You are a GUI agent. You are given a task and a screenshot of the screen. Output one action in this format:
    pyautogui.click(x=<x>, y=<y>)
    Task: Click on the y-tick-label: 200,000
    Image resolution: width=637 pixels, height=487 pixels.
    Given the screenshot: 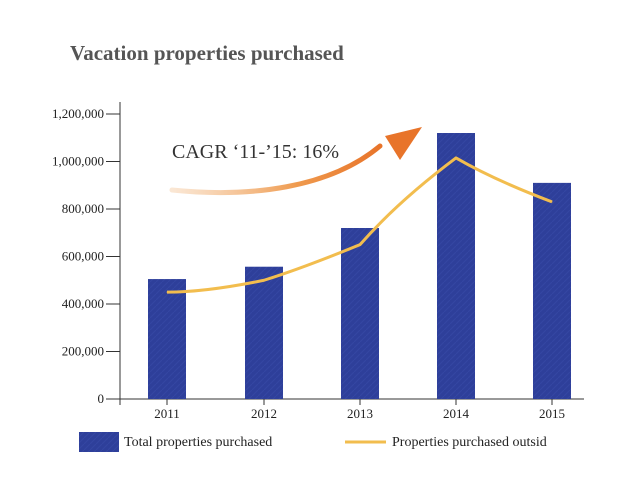 What is the action you would take?
    pyautogui.click(x=83, y=351)
    